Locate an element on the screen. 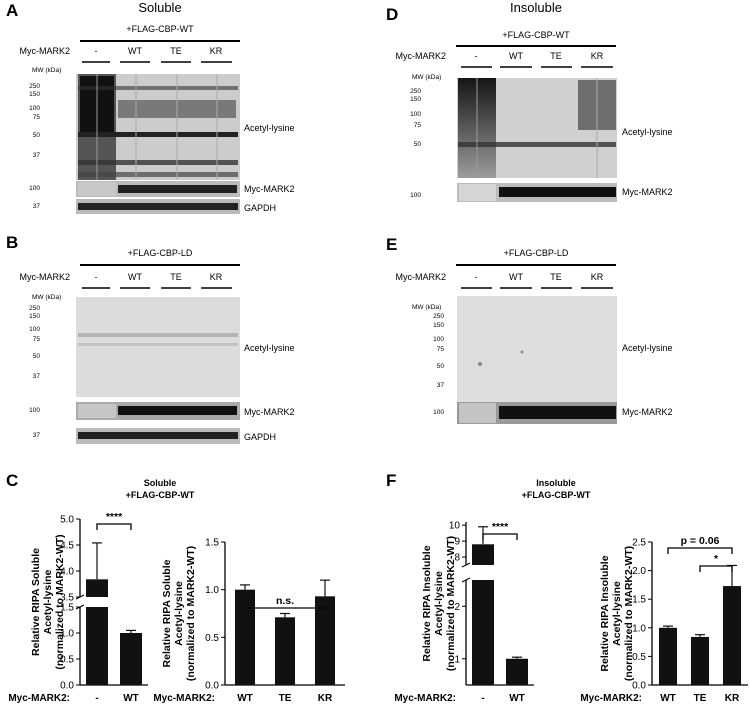 Image resolution: width=750 pixels, height=727 pixels. panel-a-title: Soluble is located at coordinates (159, 7).